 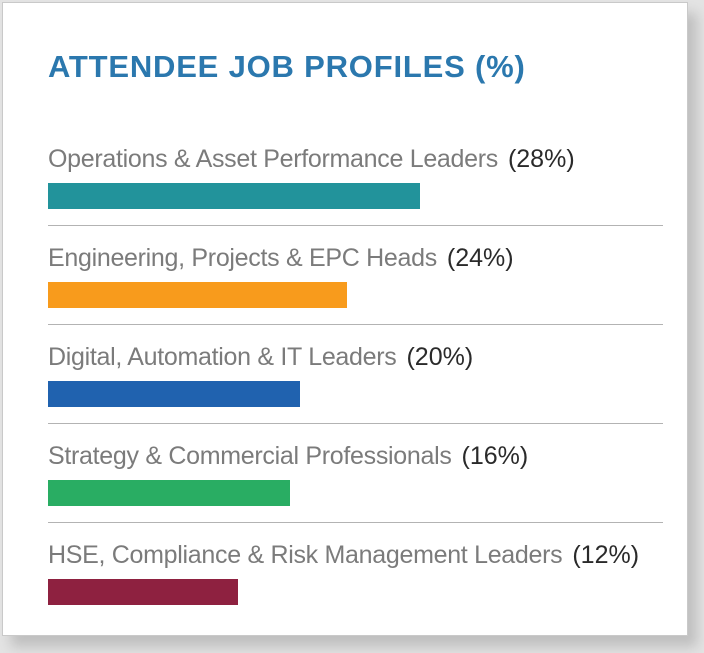 I want to click on chart-title: ATTENDEE JOB PROFILES (%), so click(x=287, y=66).